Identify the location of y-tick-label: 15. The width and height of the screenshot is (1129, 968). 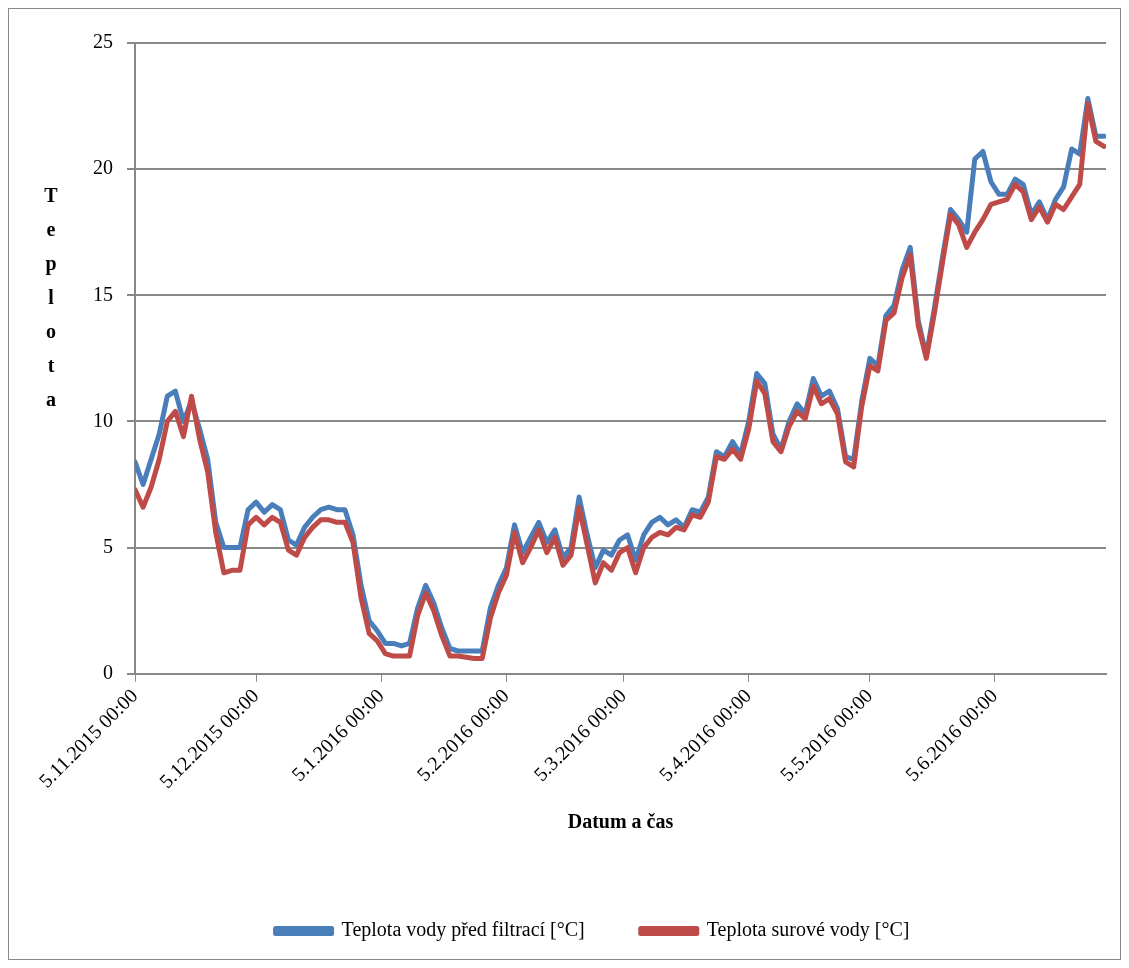
(103, 293).